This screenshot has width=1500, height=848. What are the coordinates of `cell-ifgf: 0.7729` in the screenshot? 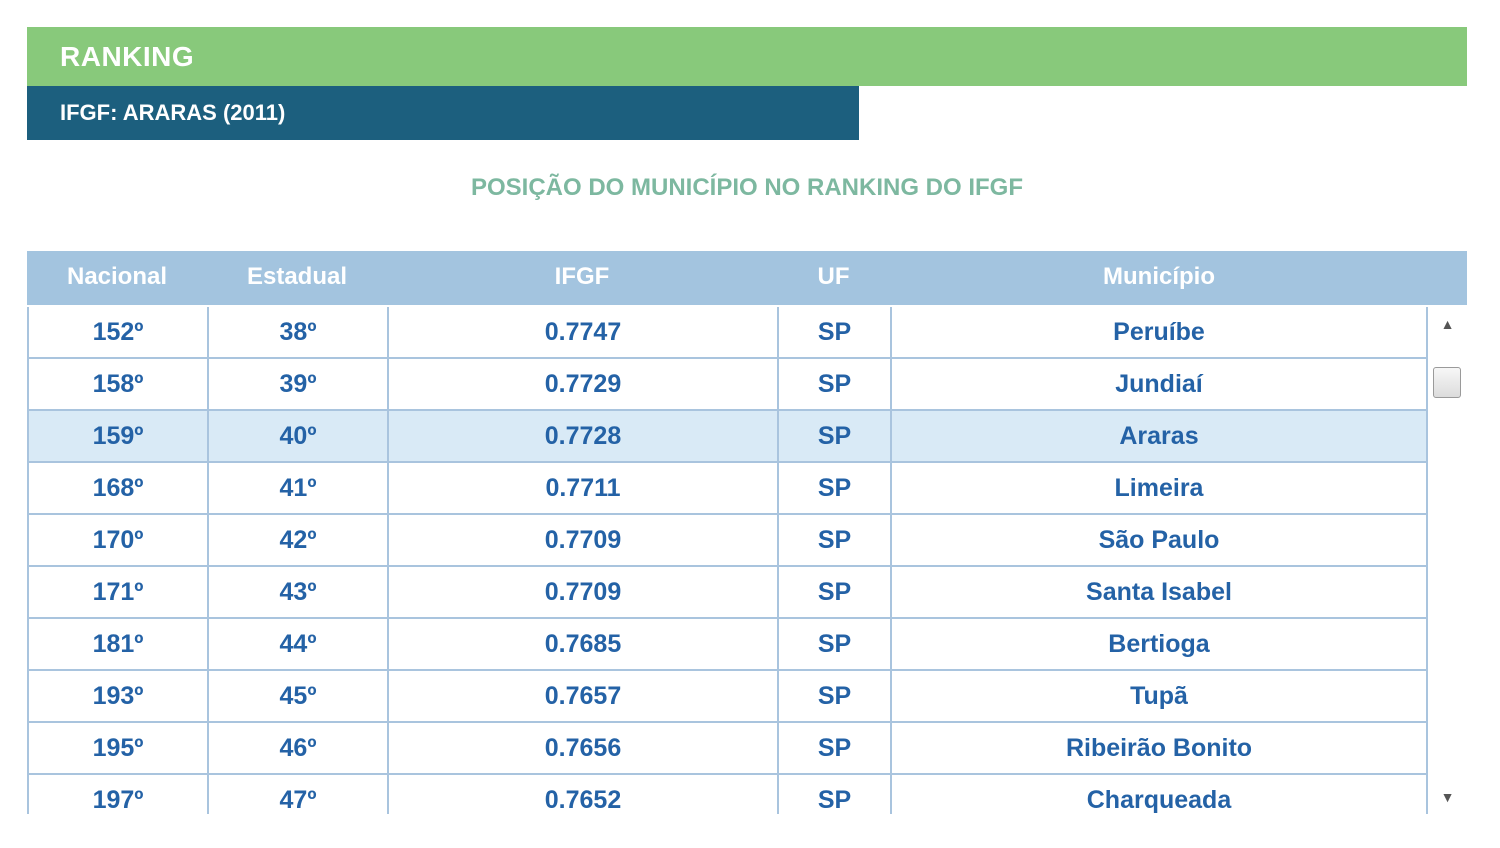 It's located at (582, 384).